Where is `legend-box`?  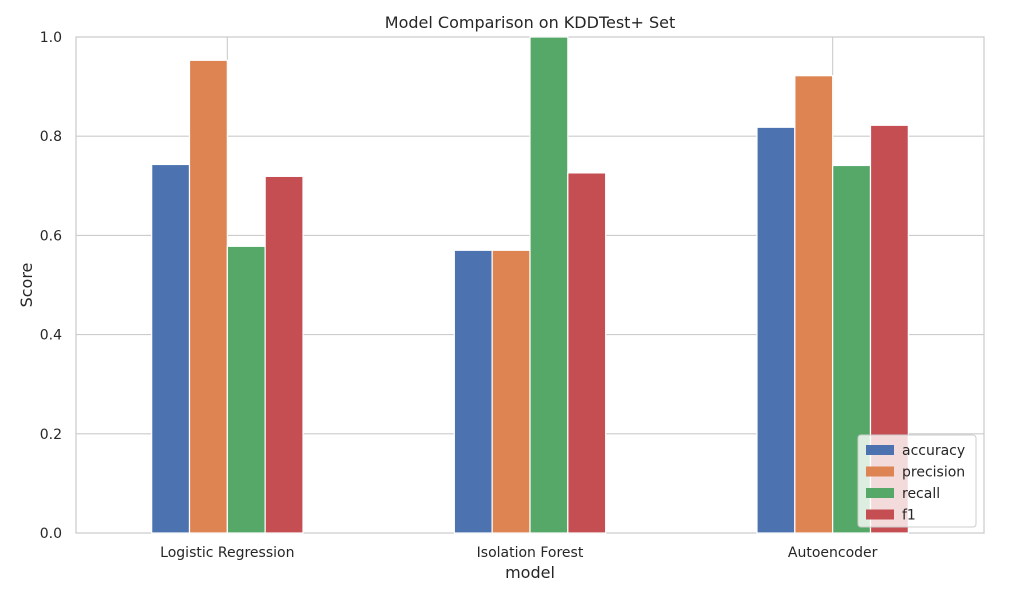
legend-box is located at coordinates (917, 481).